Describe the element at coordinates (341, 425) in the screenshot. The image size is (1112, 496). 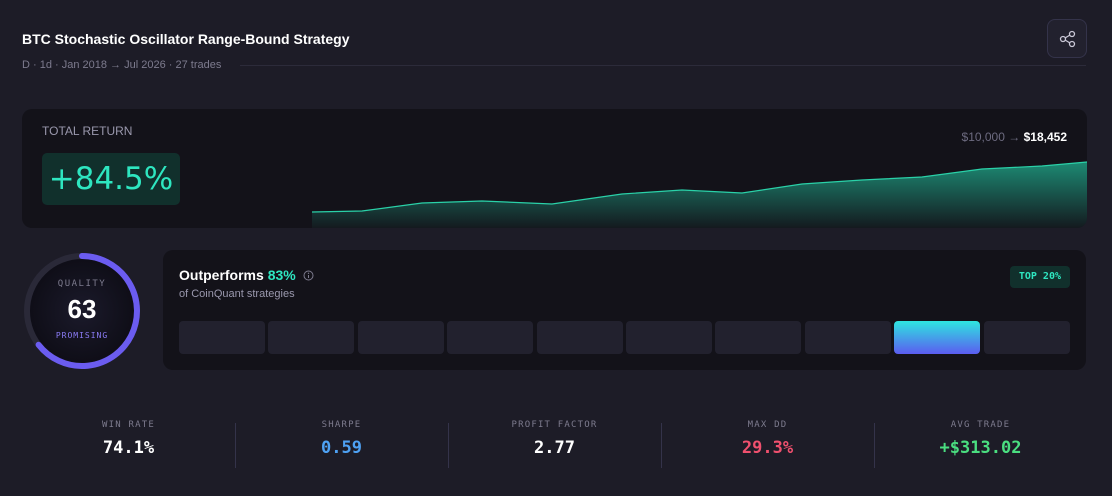
I see `stat-label: SHARPE` at that location.